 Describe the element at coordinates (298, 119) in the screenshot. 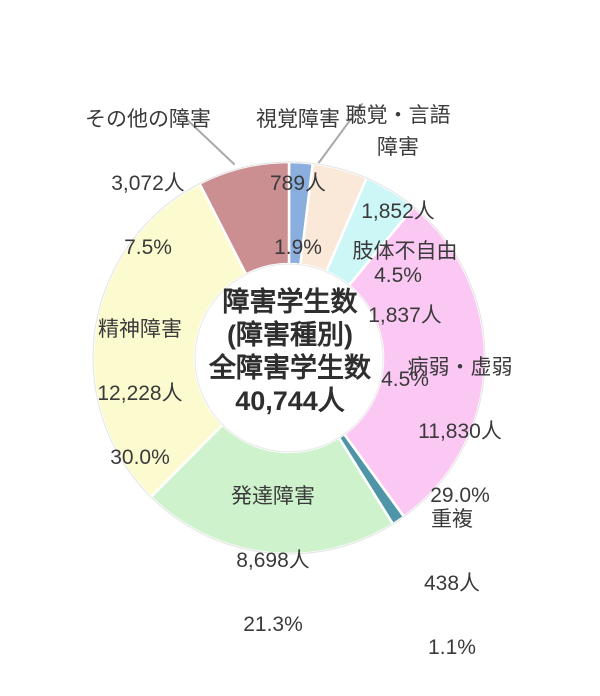

I see `label-visual-name: 視覚障害` at that location.